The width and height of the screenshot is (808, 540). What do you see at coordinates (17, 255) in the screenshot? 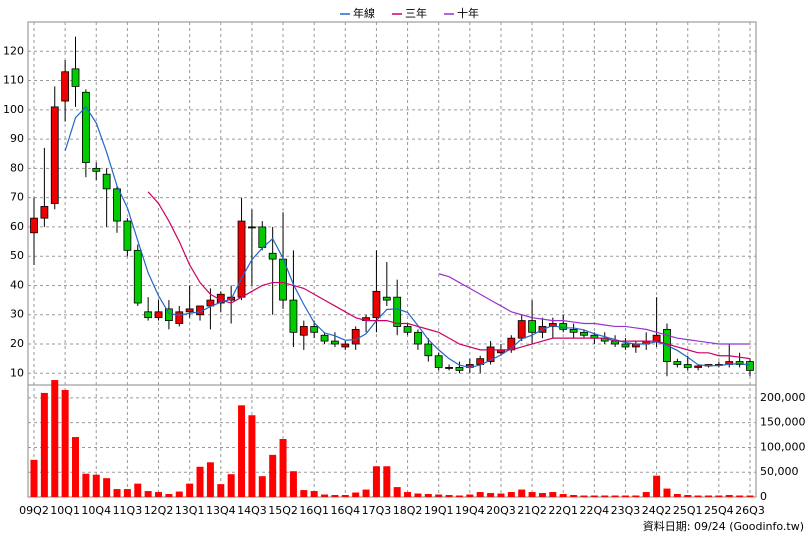
I see `y-tick-label: 50` at bounding box center [17, 255].